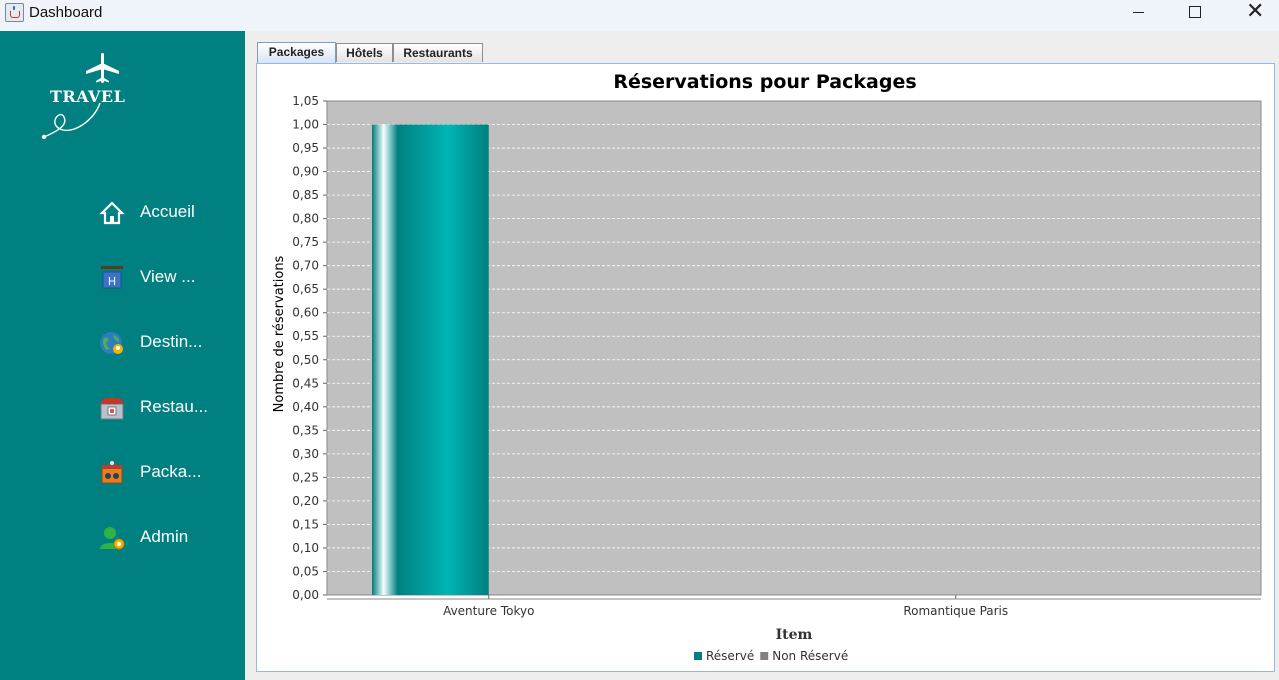  What do you see at coordinates (794, 635) in the screenshot?
I see `x-axis-label: Item` at bounding box center [794, 635].